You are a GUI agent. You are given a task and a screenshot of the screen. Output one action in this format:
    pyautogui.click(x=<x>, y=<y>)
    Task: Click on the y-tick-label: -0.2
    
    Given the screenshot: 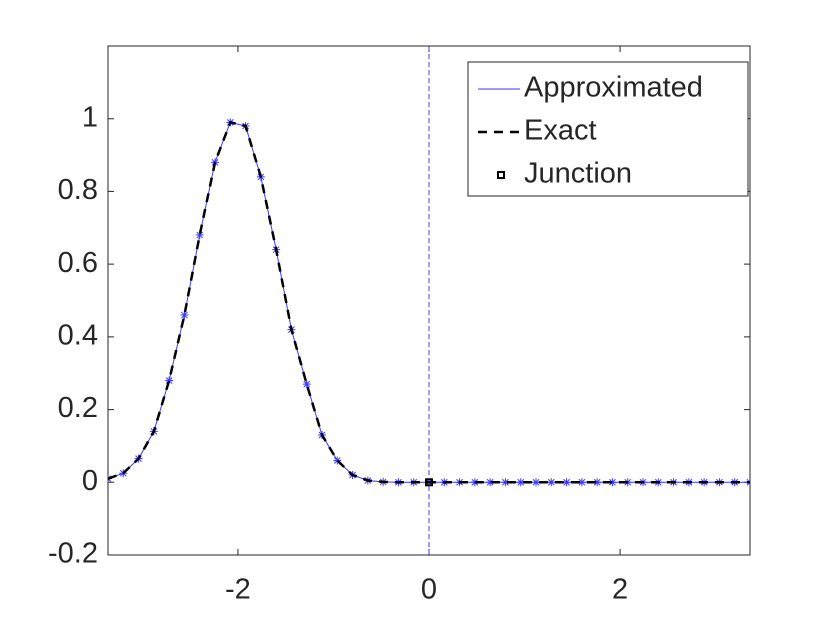 What is the action you would take?
    pyautogui.click(x=73, y=554)
    